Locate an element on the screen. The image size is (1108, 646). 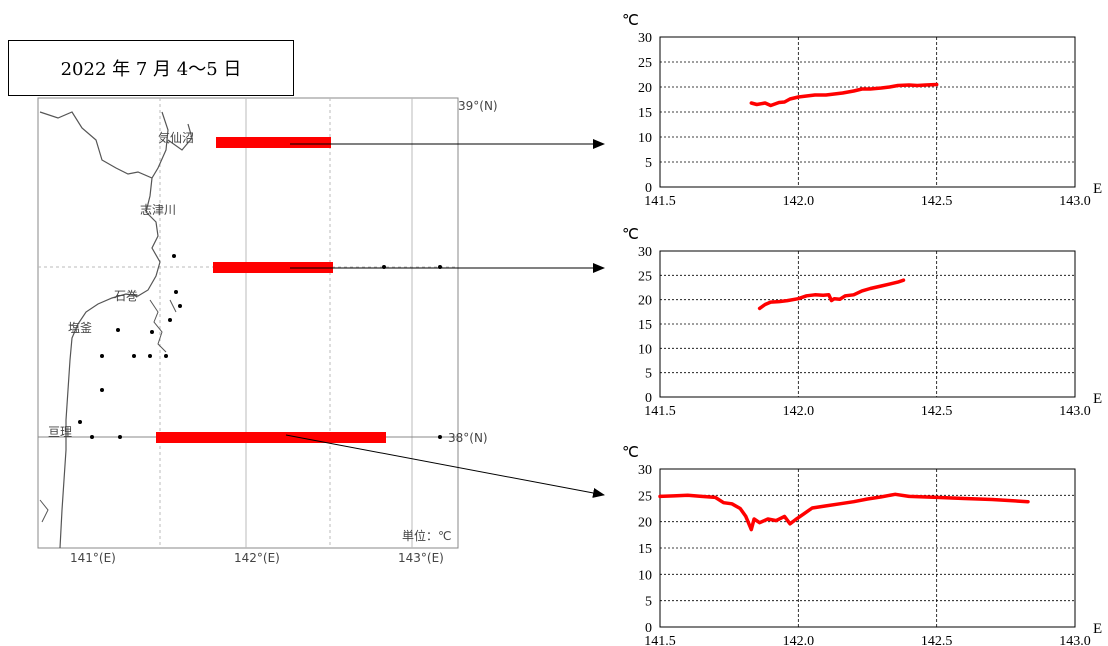
date-label: 2022 年 7 月 4～5 日 is located at coordinates (151, 69).